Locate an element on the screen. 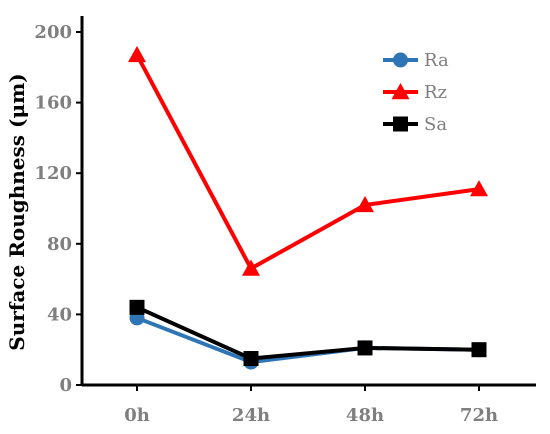  y-tick-labels: 0 40 80 120 160 200 is located at coordinates (58, 209).